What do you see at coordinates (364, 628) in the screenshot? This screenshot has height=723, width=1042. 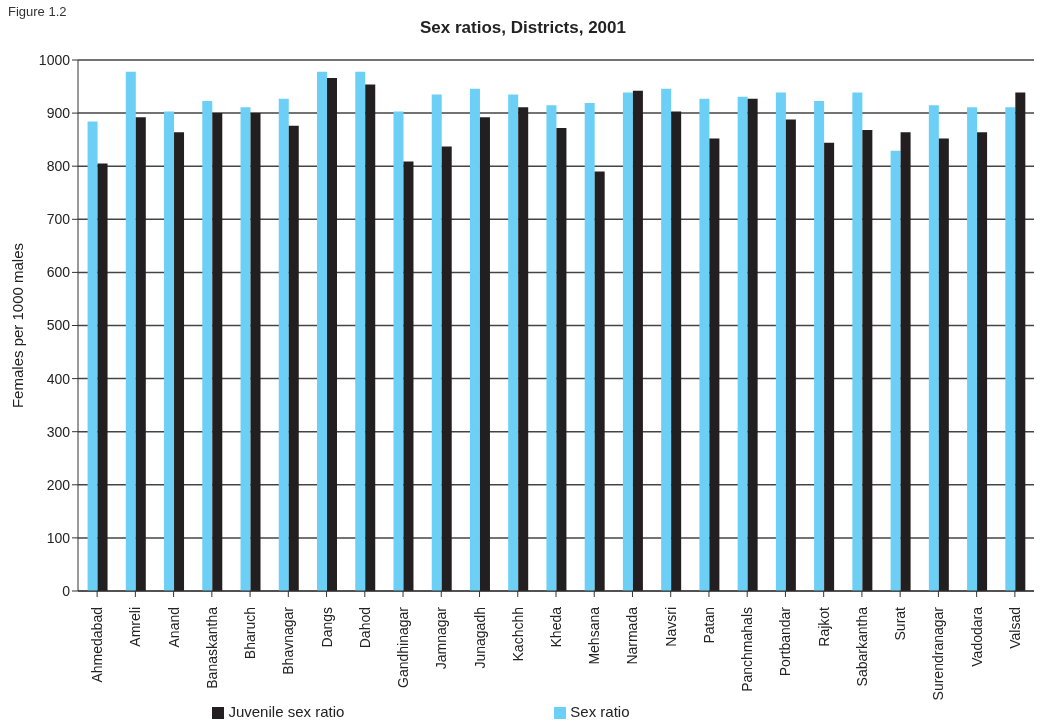 I see `x-tick-label: Dahod` at bounding box center [364, 628].